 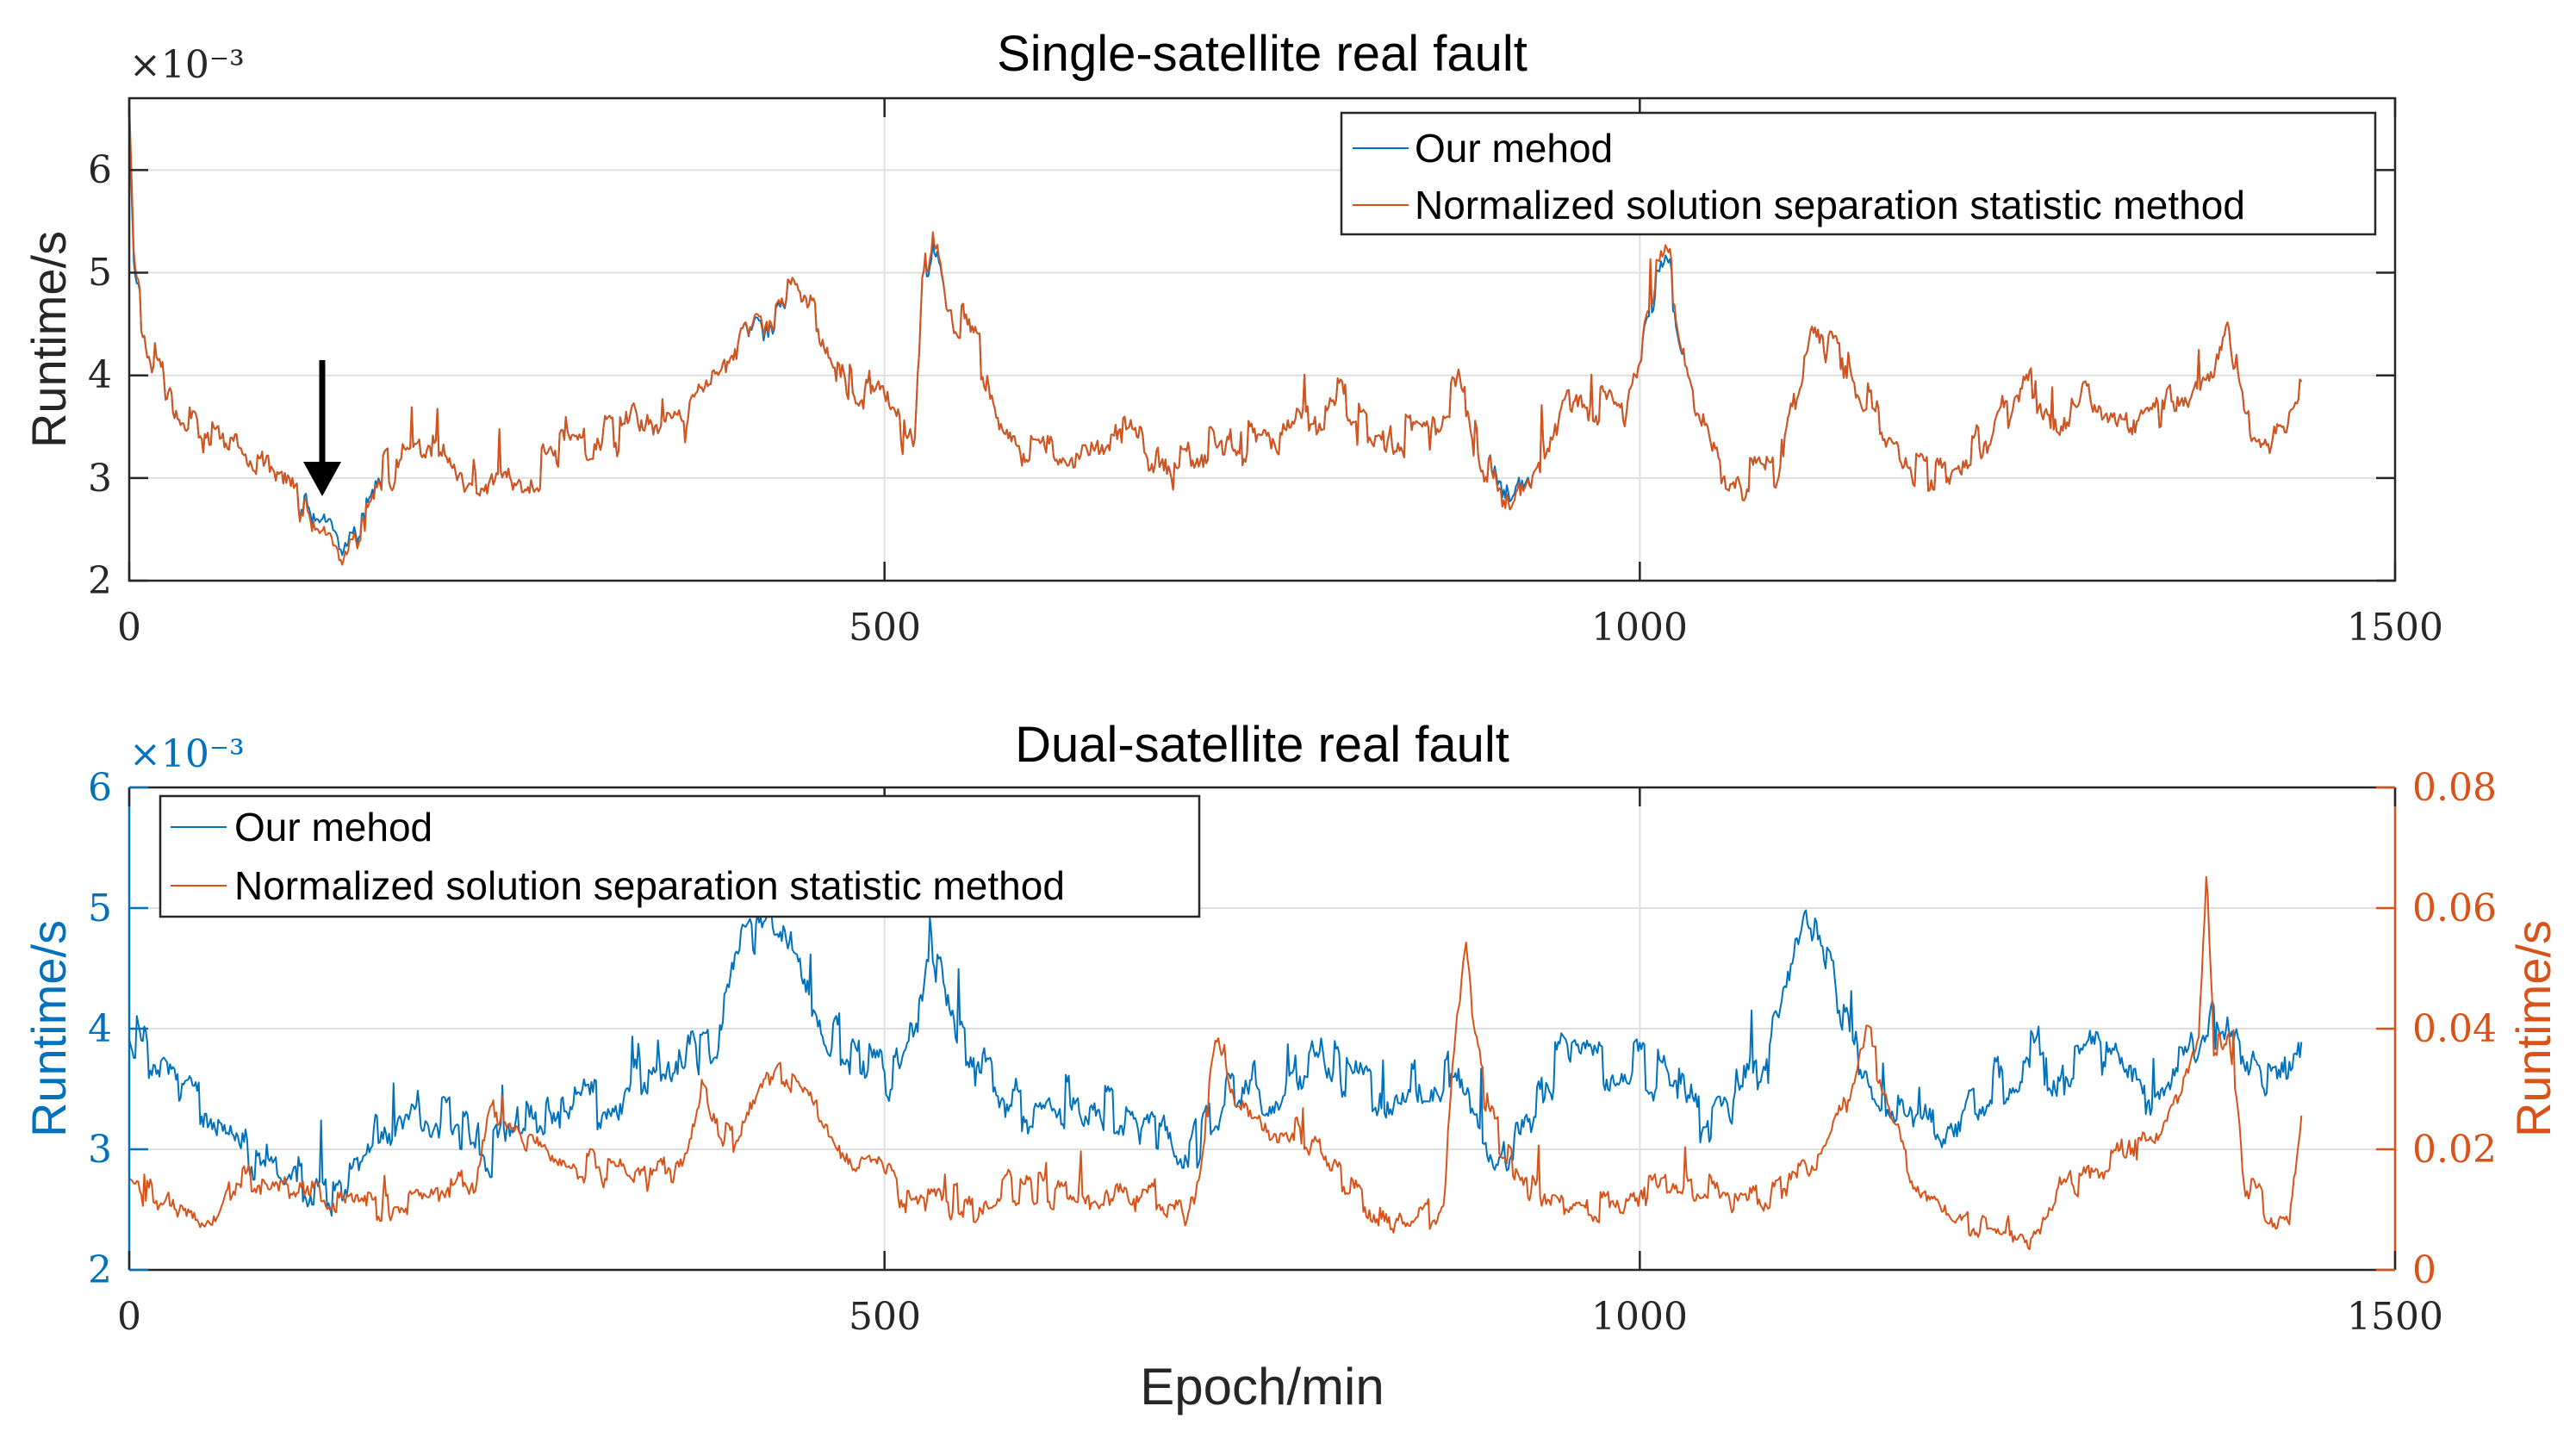 I want to click on bottom-chart-title: Dual-satellite real fault, so click(x=1262, y=745).